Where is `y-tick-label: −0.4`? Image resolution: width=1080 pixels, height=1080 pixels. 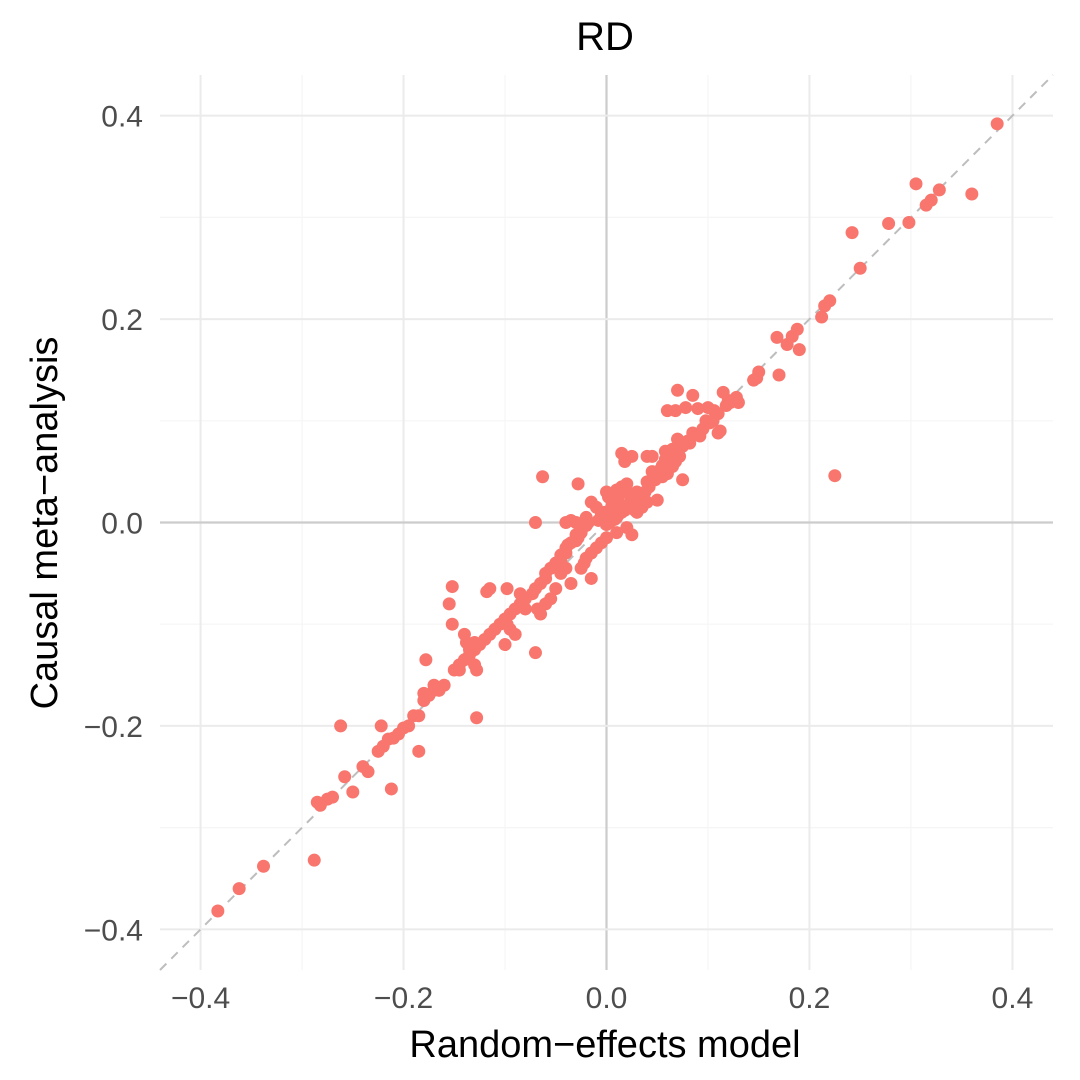 y-tick-label: −0.4 is located at coordinates (113, 930).